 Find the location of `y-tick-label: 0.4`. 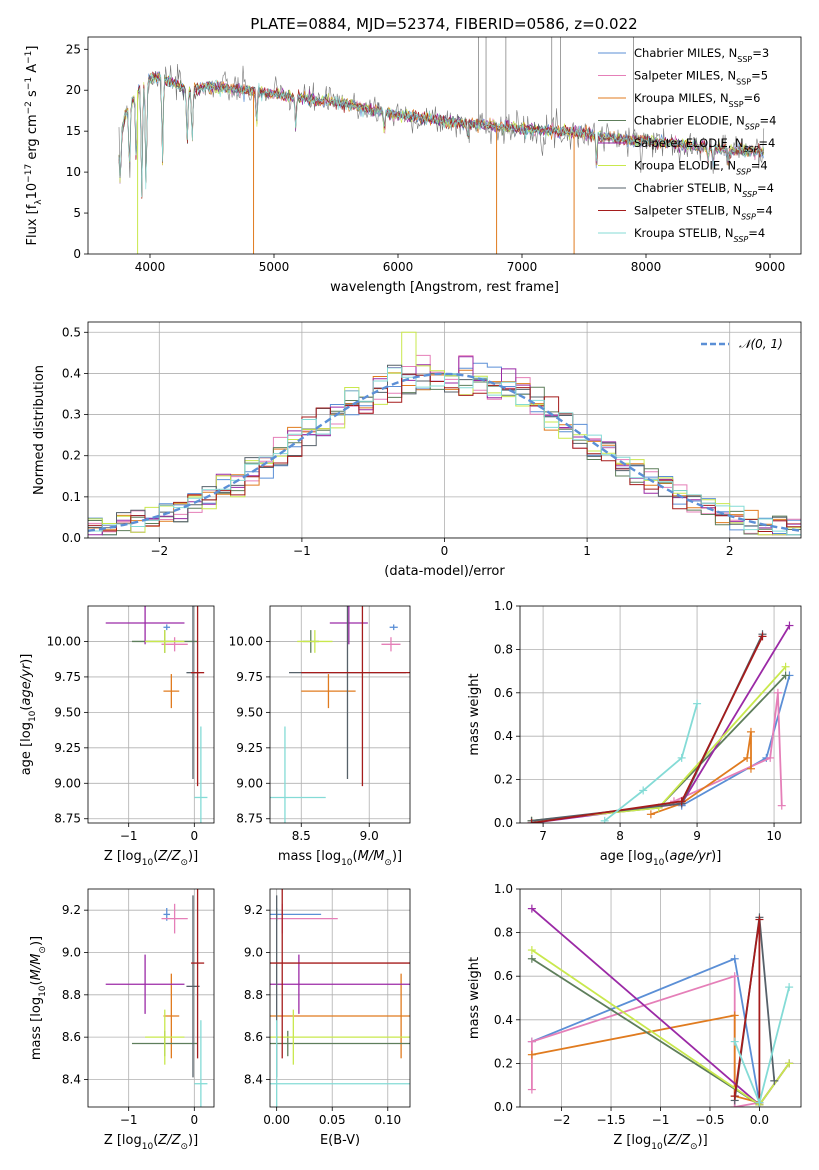

y-tick-label: 0.4 is located at coordinates (71, 373).